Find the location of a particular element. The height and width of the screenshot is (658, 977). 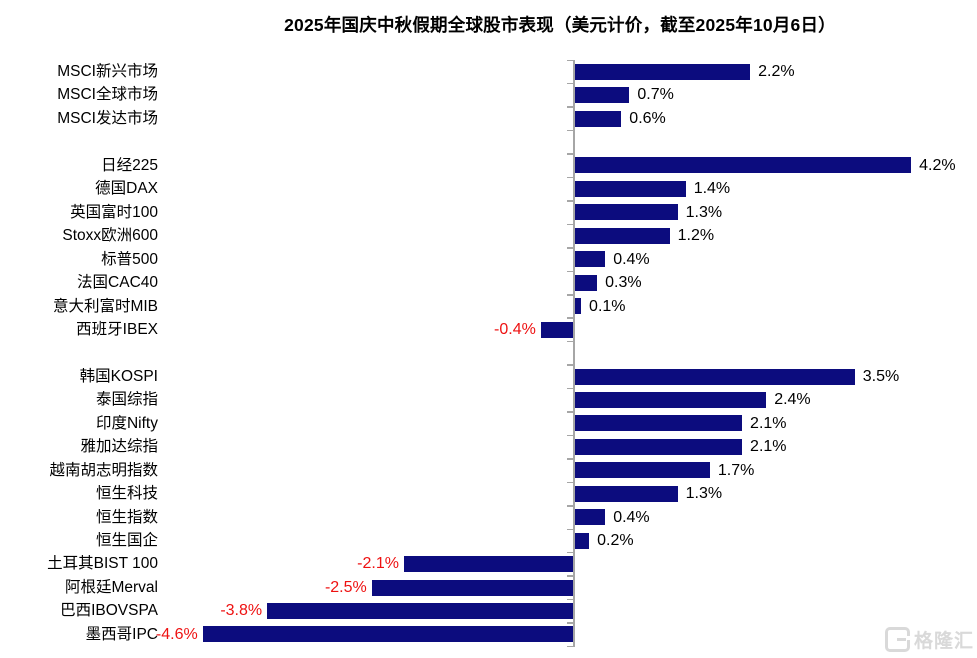

category-label: 英国富时100 is located at coordinates (114, 212).